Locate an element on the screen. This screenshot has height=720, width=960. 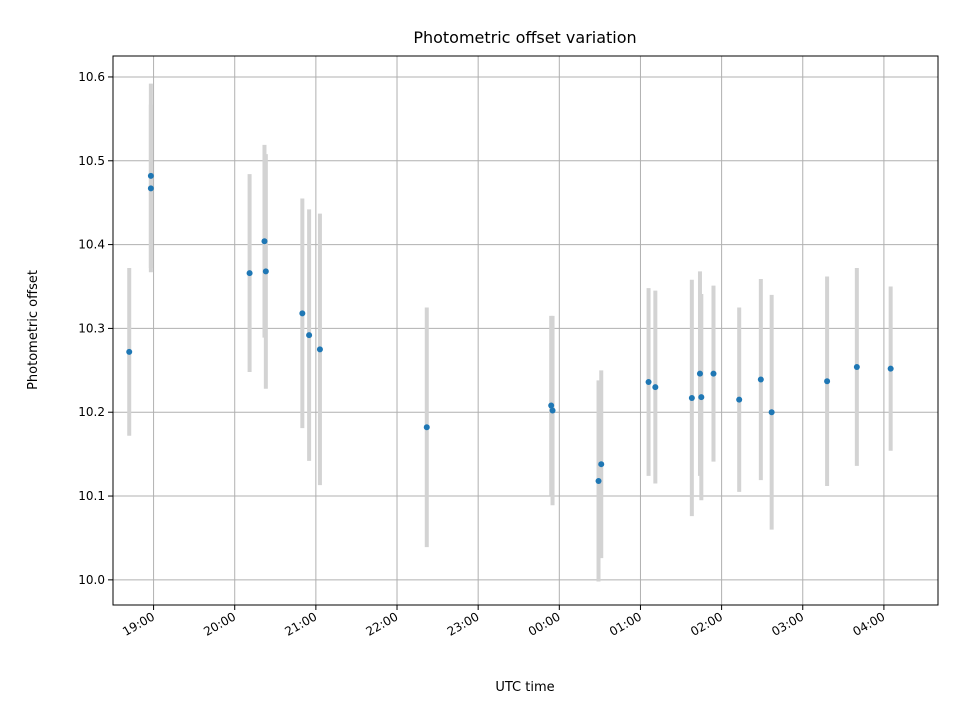
y-tick-label: 10.5 is located at coordinates (91, 161).